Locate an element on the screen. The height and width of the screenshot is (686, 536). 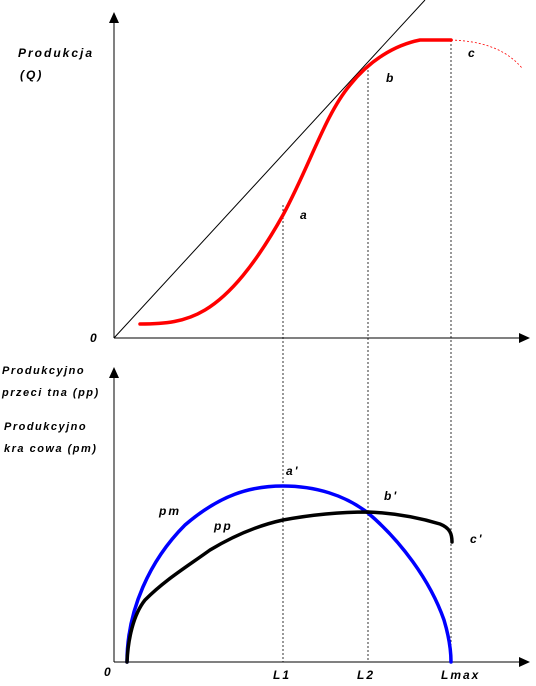
total-production-decline is located at coordinates (486, 54).